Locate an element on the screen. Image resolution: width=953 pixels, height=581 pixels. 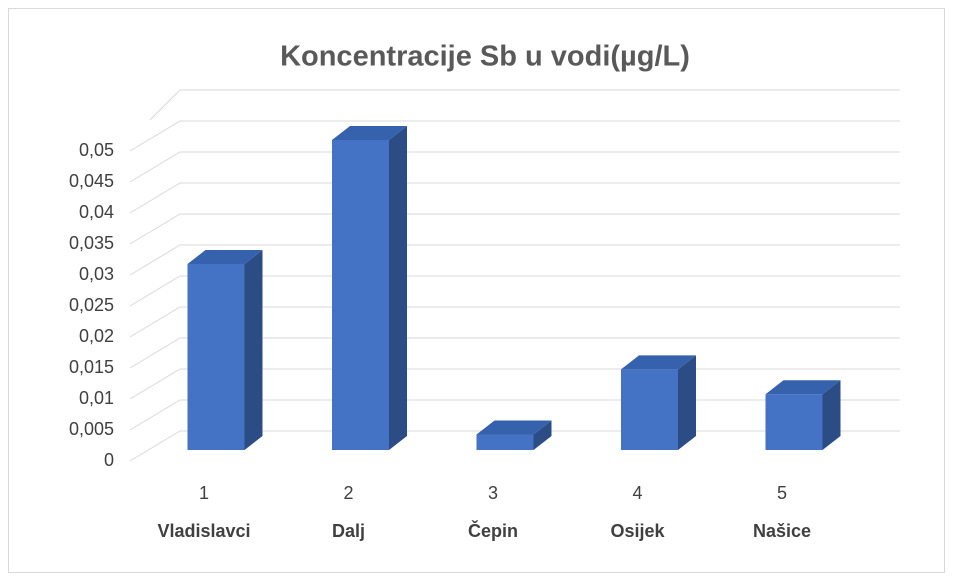
x-tick-label: 4 is located at coordinates (637, 493).